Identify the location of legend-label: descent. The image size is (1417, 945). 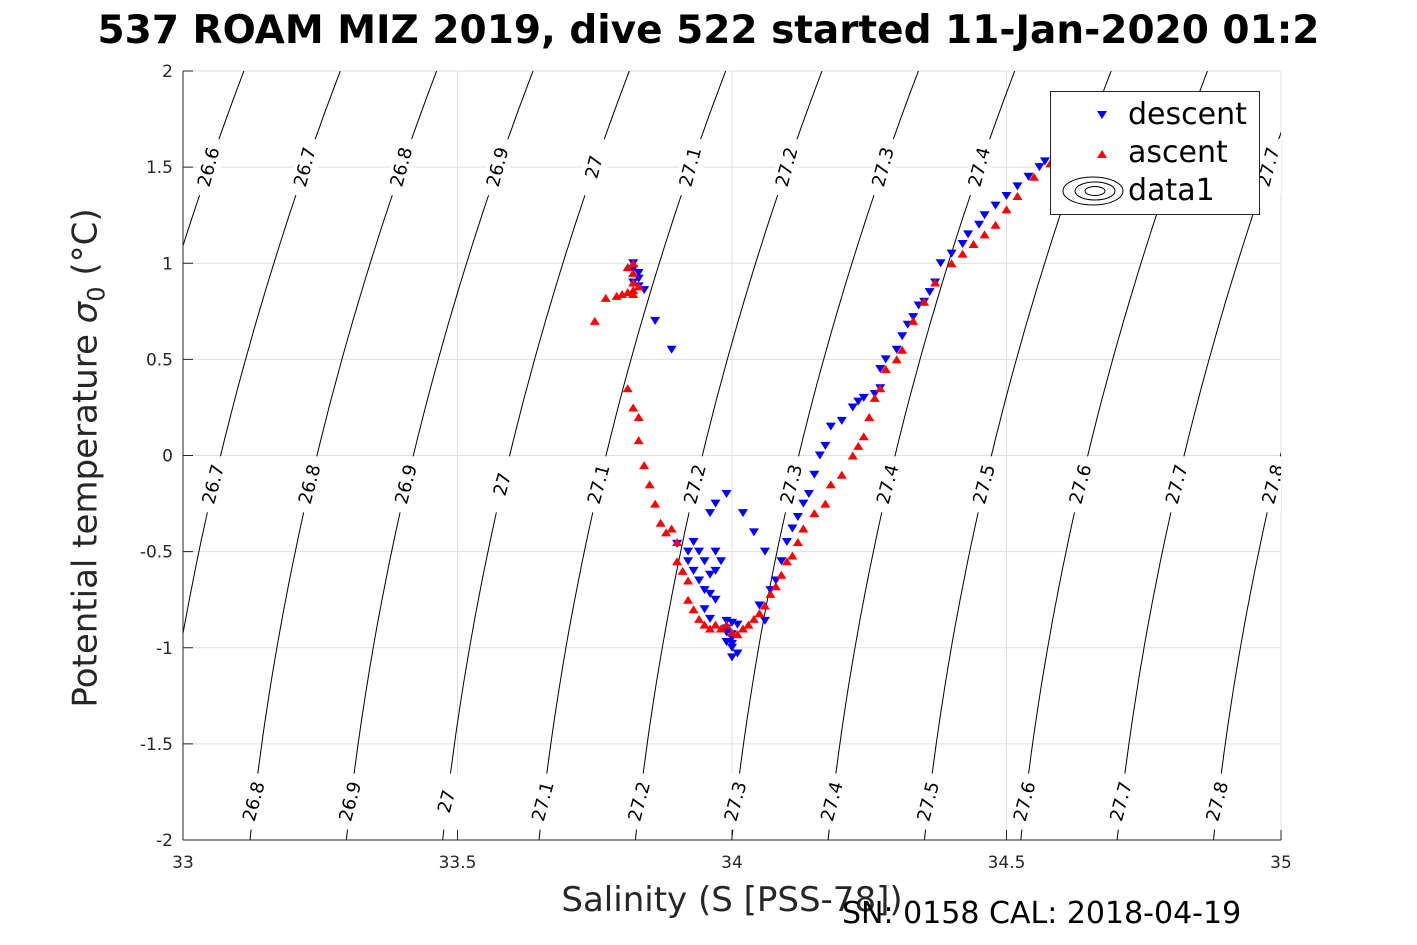
(1187, 114).